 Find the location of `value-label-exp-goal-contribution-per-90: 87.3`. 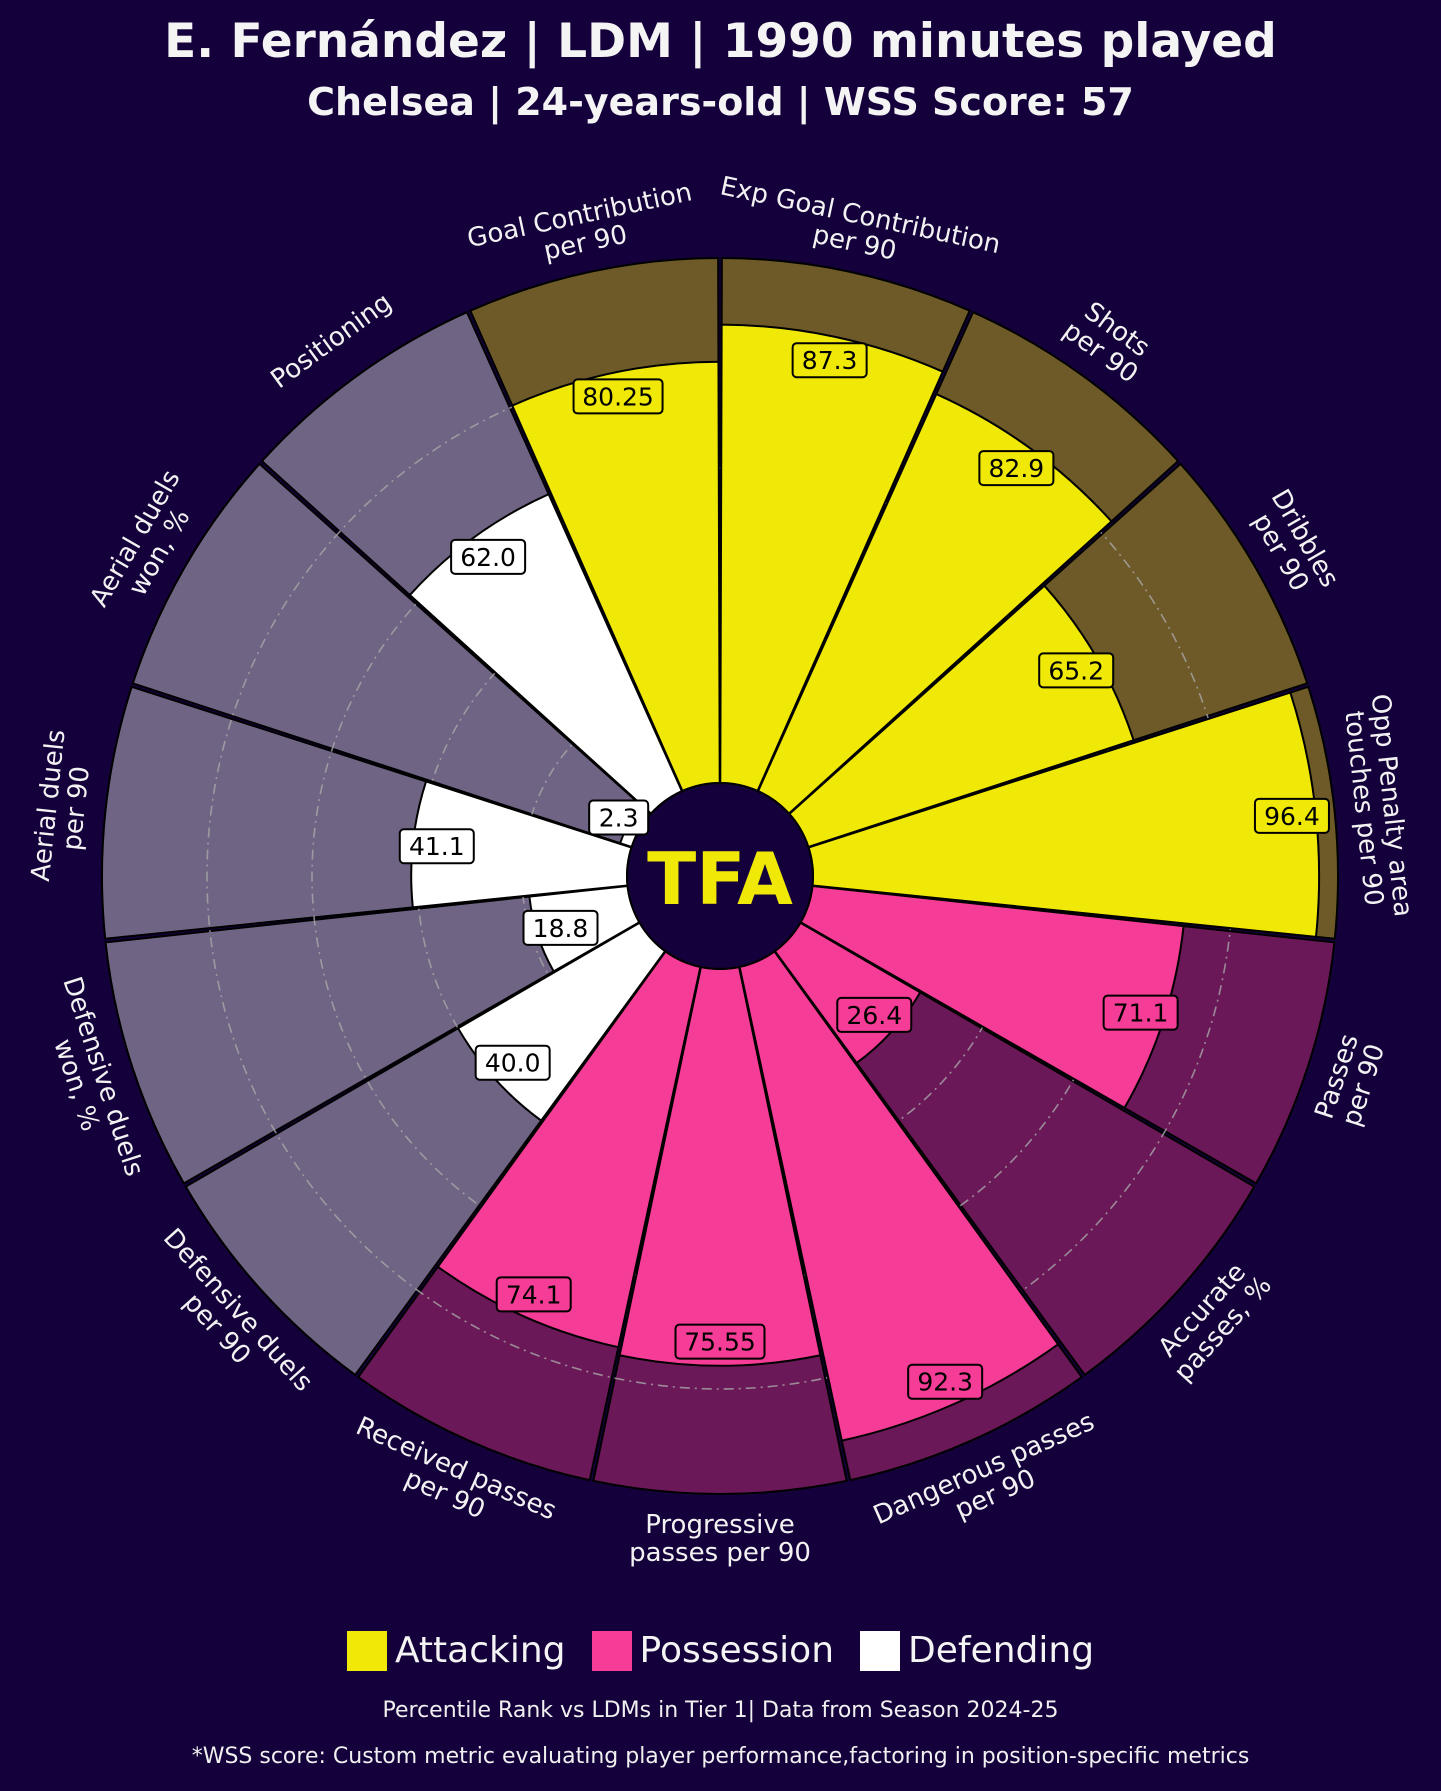

value-label-exp-goal-contribution-per-90: 87.3 is located at coordinates (830, 360).